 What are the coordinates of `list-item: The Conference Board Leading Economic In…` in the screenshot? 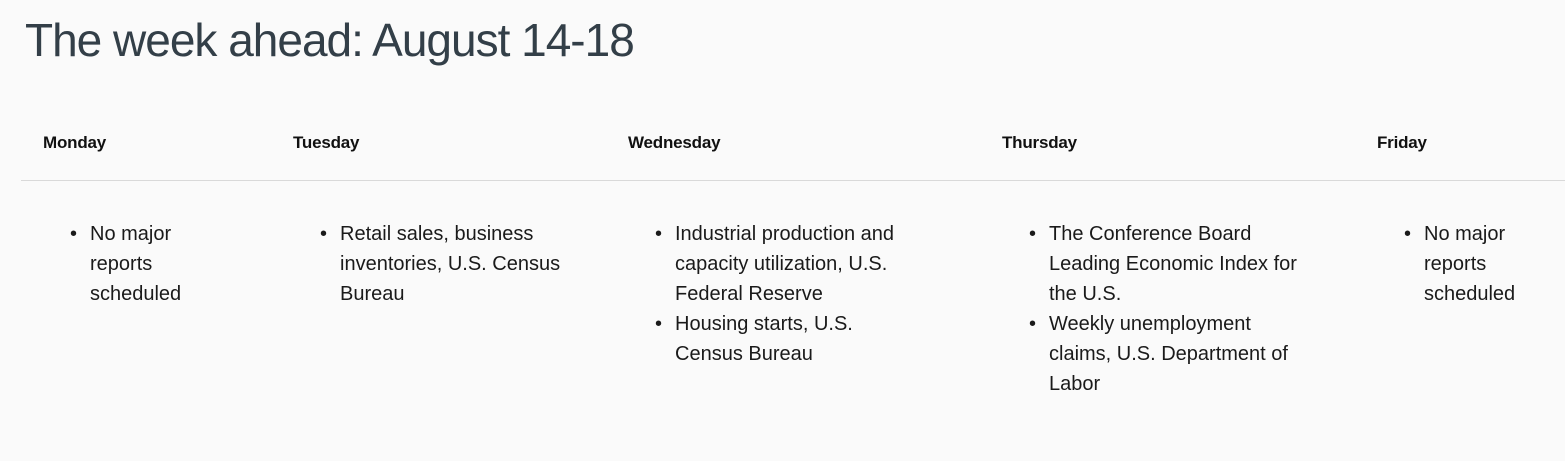 It's located at (1170, 264).